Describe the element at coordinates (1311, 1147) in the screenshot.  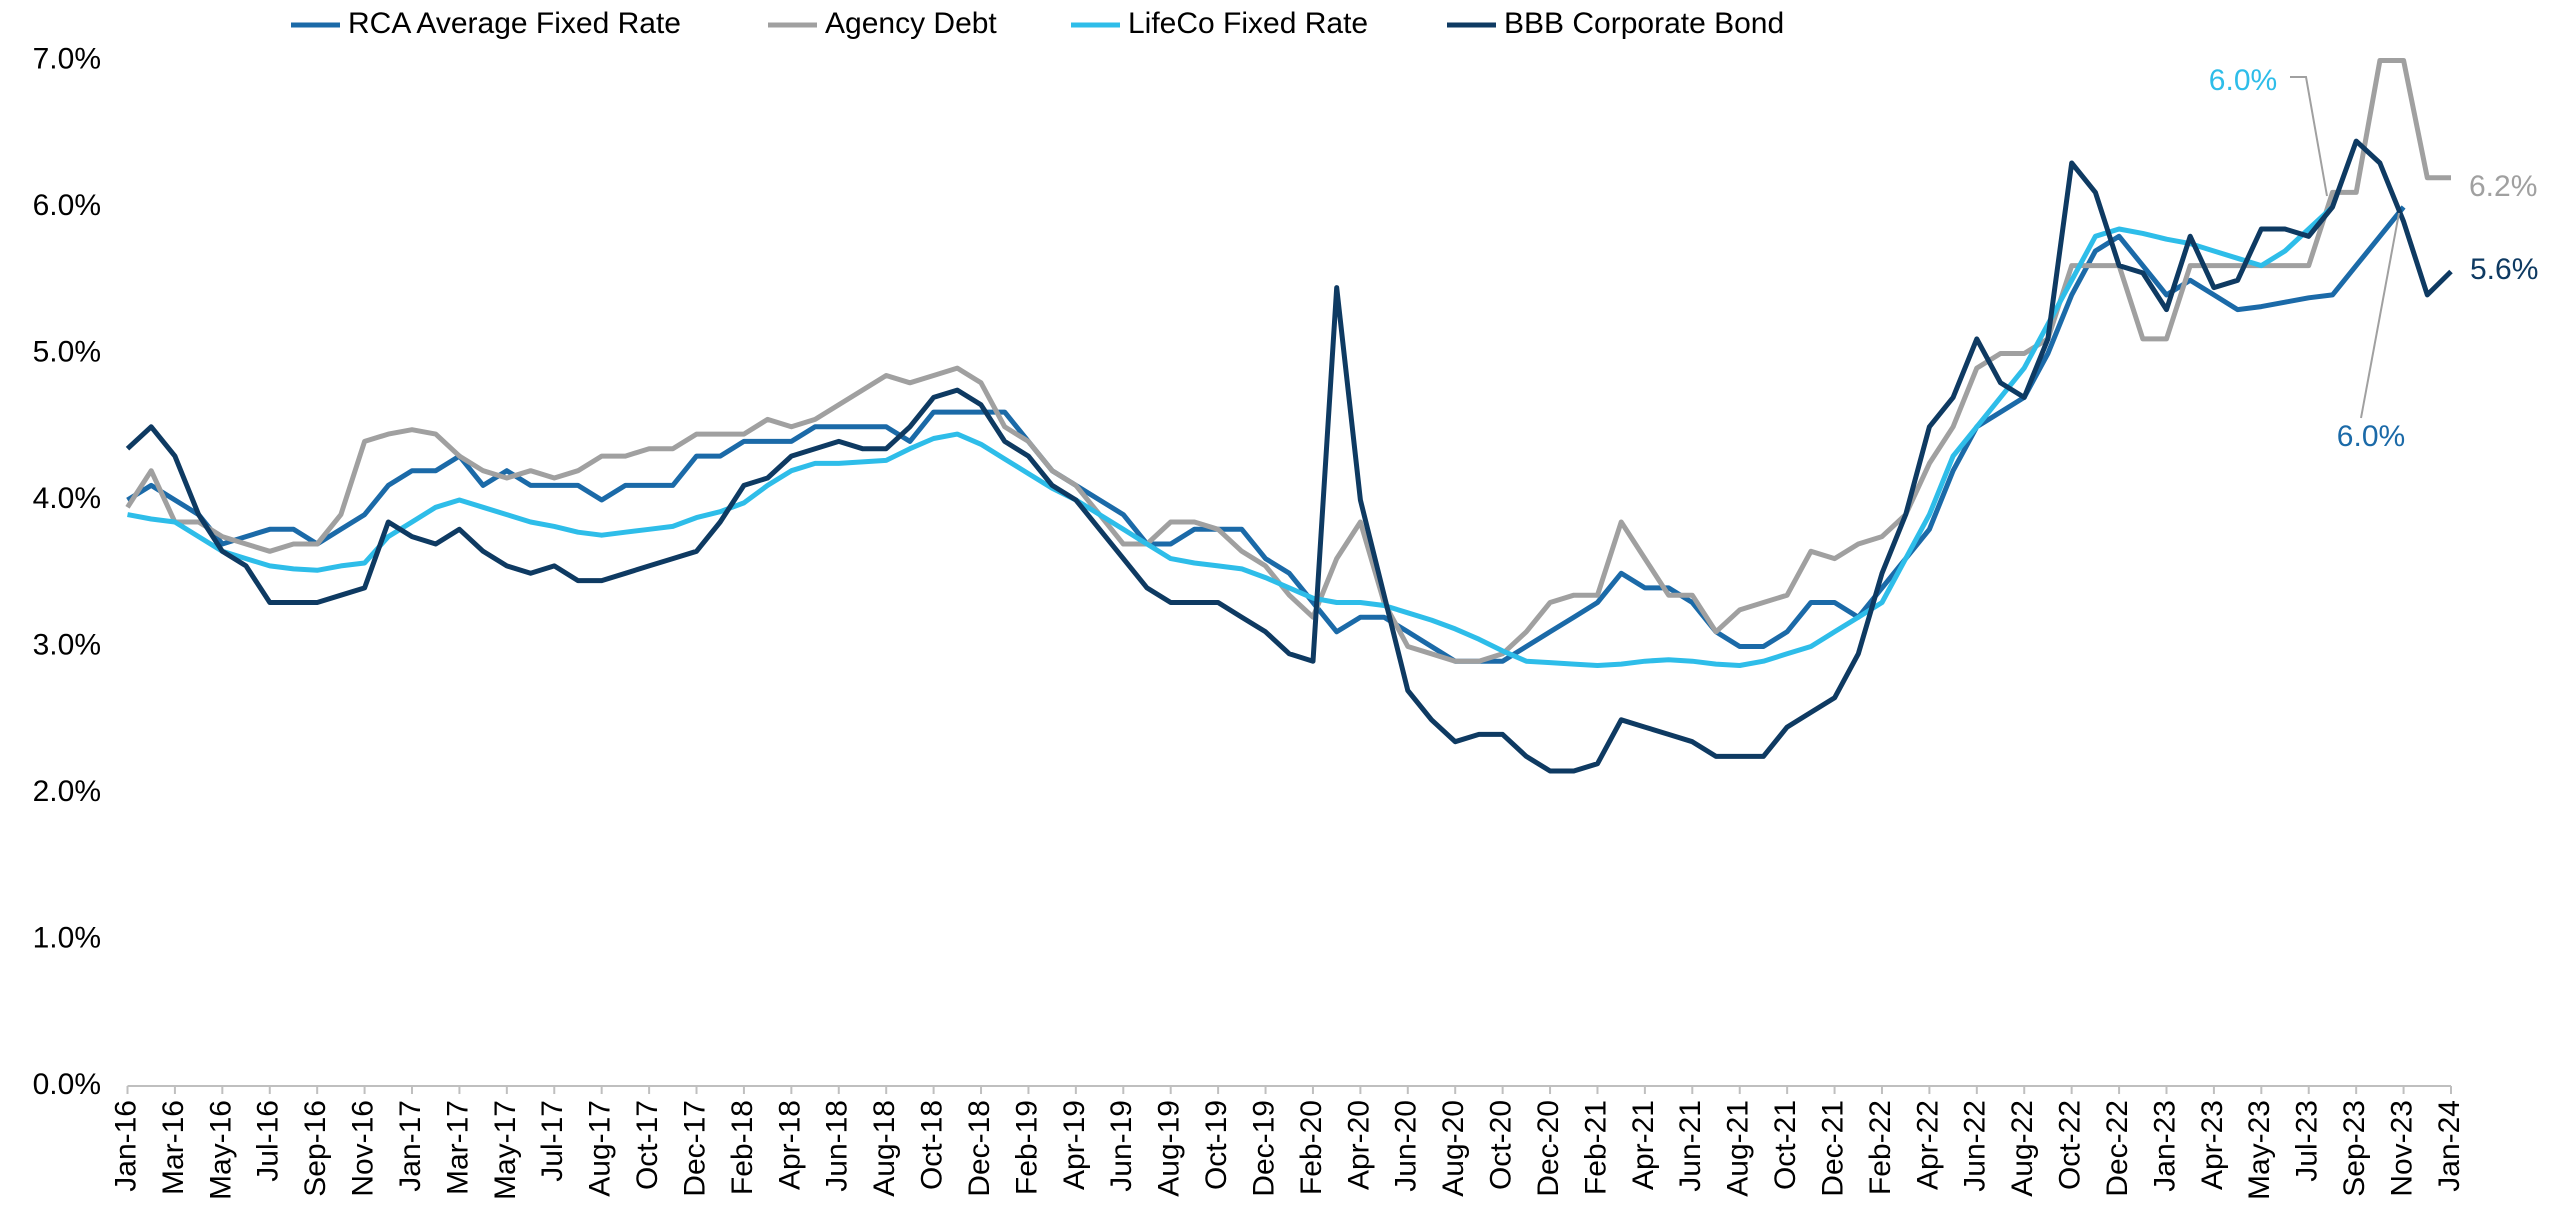
I see `x-tick-label: Feb-20` at that location.